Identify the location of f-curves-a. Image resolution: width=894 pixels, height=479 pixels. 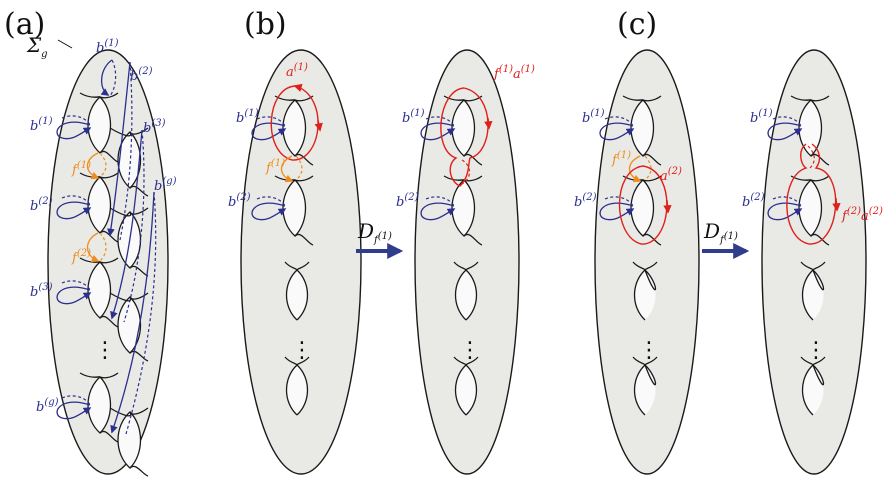
(96, 207).